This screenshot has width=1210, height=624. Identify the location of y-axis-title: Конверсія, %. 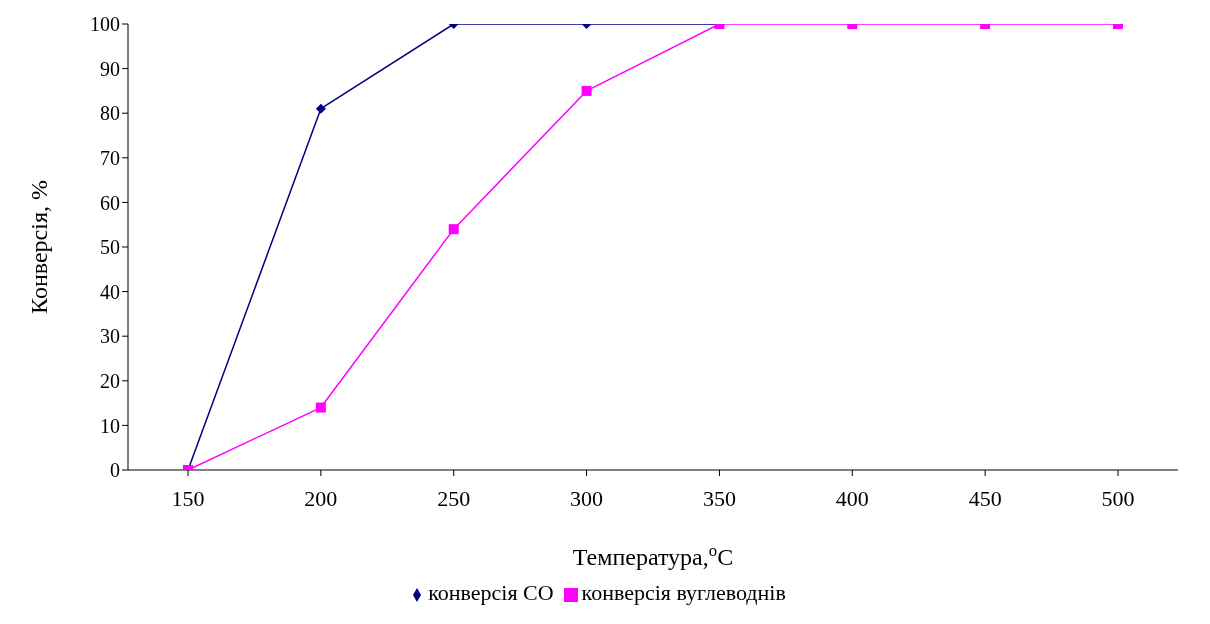
(38, 247).